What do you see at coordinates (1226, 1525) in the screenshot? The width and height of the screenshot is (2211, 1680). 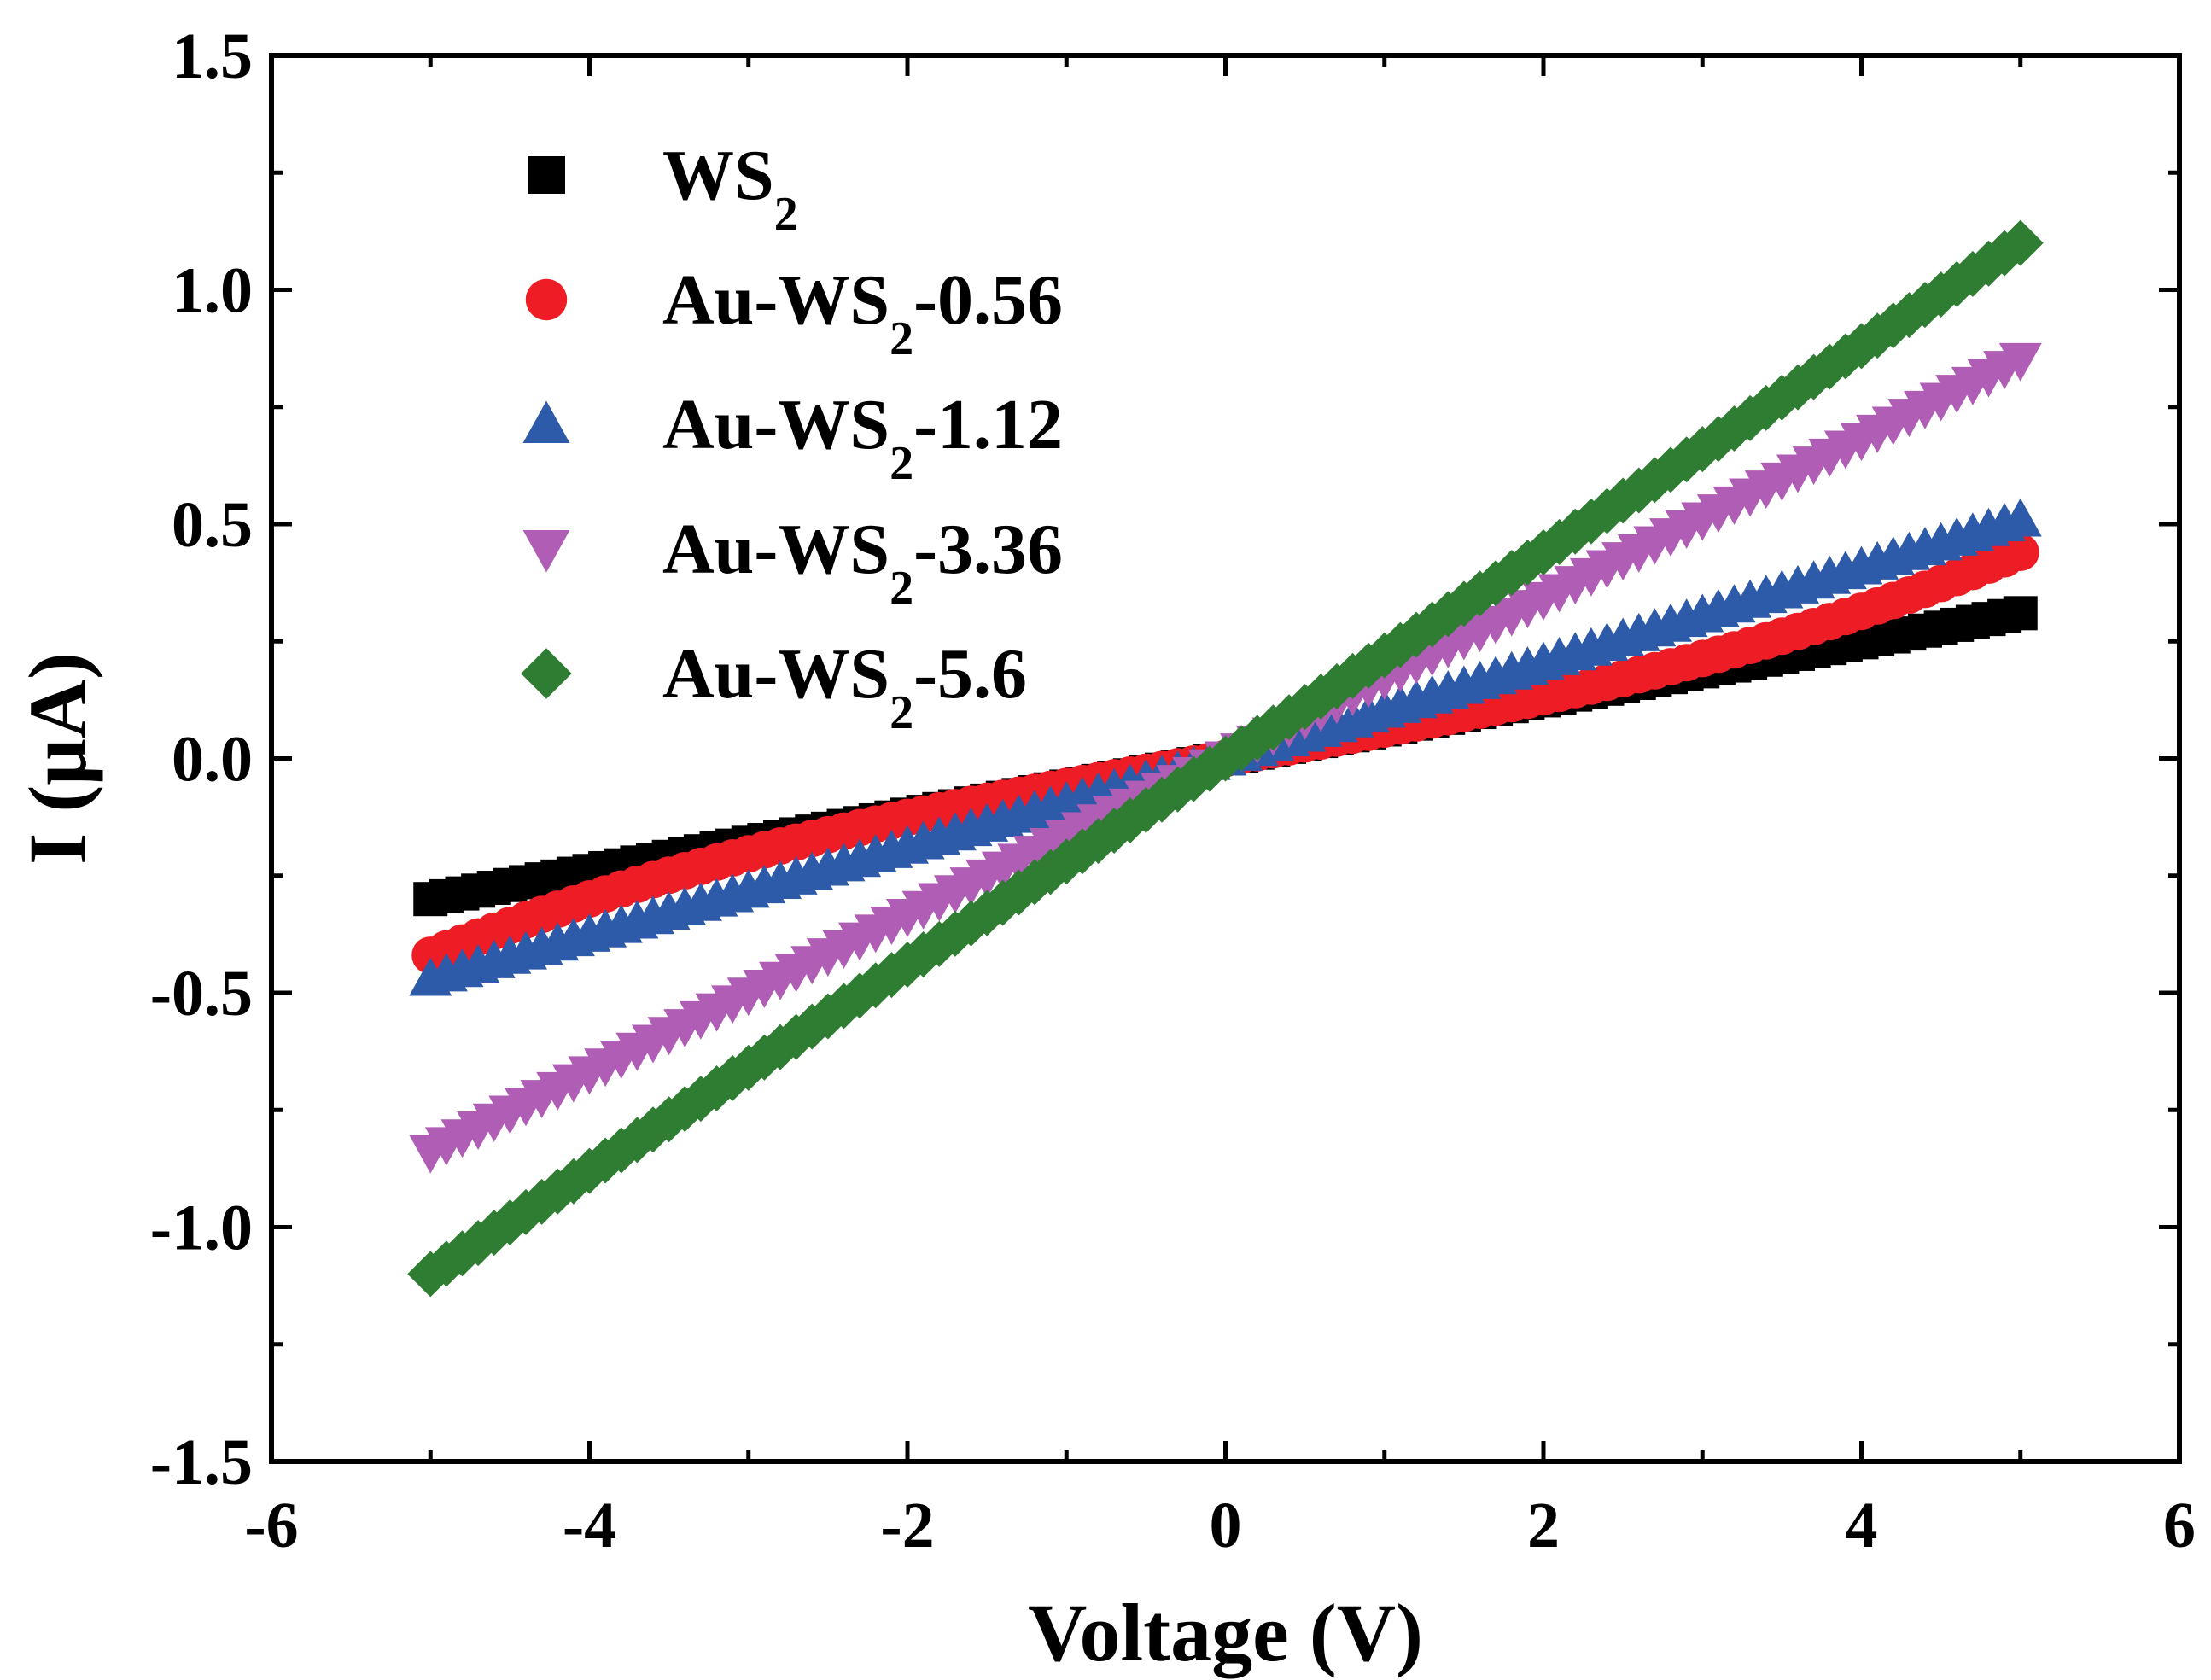 I see `x-tick-label: 0` at bounding box center [1226, 1525].